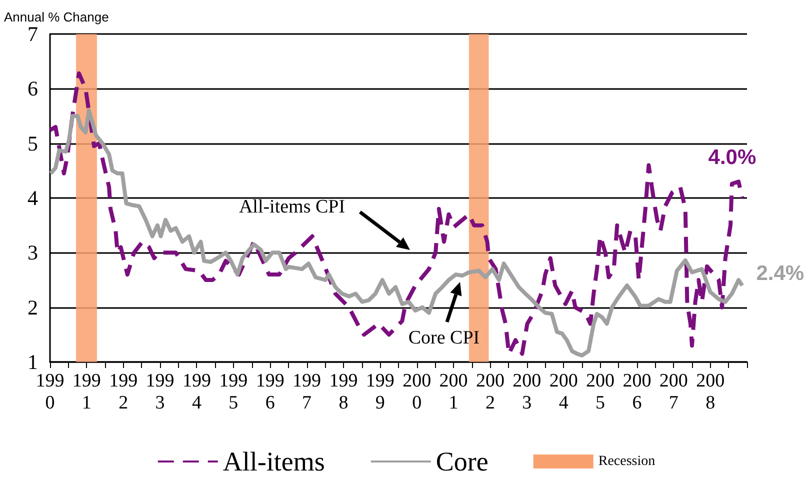 The image size is (812, 484). I want to click on x-tick-label: 199 9, so click(380, 392).